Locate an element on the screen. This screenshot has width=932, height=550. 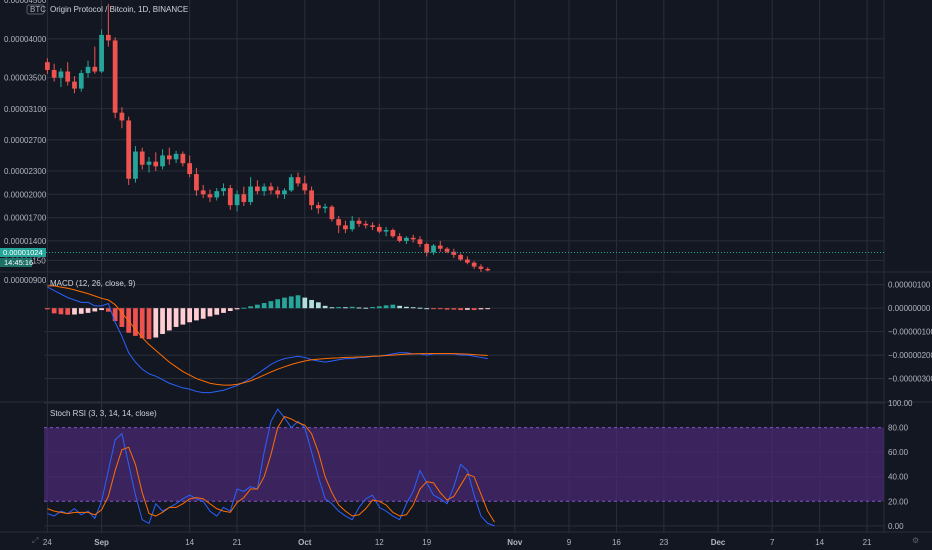
macd-tick-label: 0.00000100 is located at coordinates (909, 285).